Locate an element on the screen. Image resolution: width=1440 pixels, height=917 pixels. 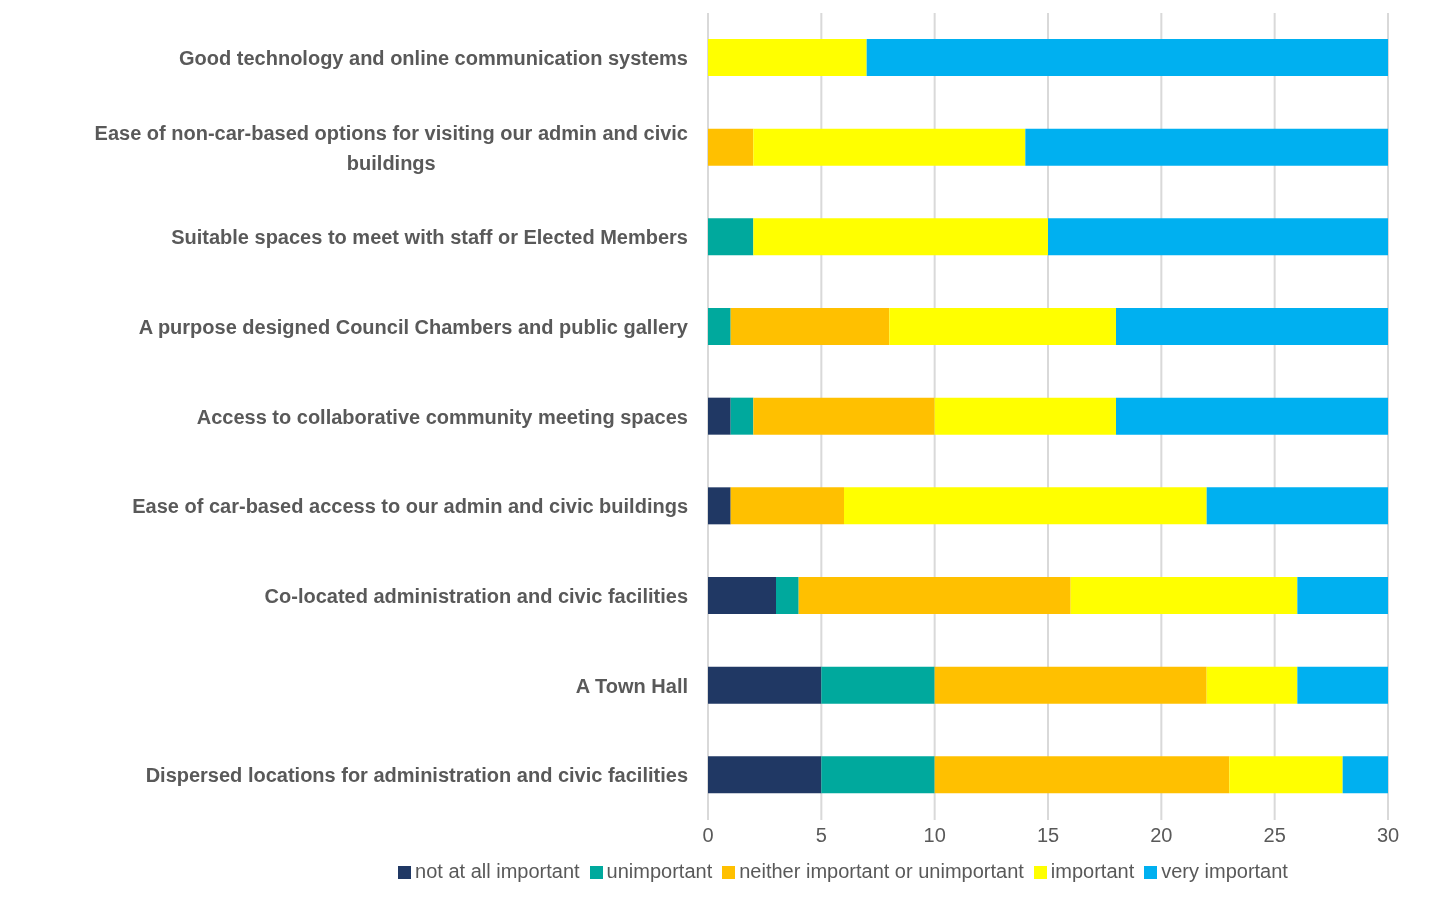
x-tick-label: 25 is located at coordinates (1274, 835).